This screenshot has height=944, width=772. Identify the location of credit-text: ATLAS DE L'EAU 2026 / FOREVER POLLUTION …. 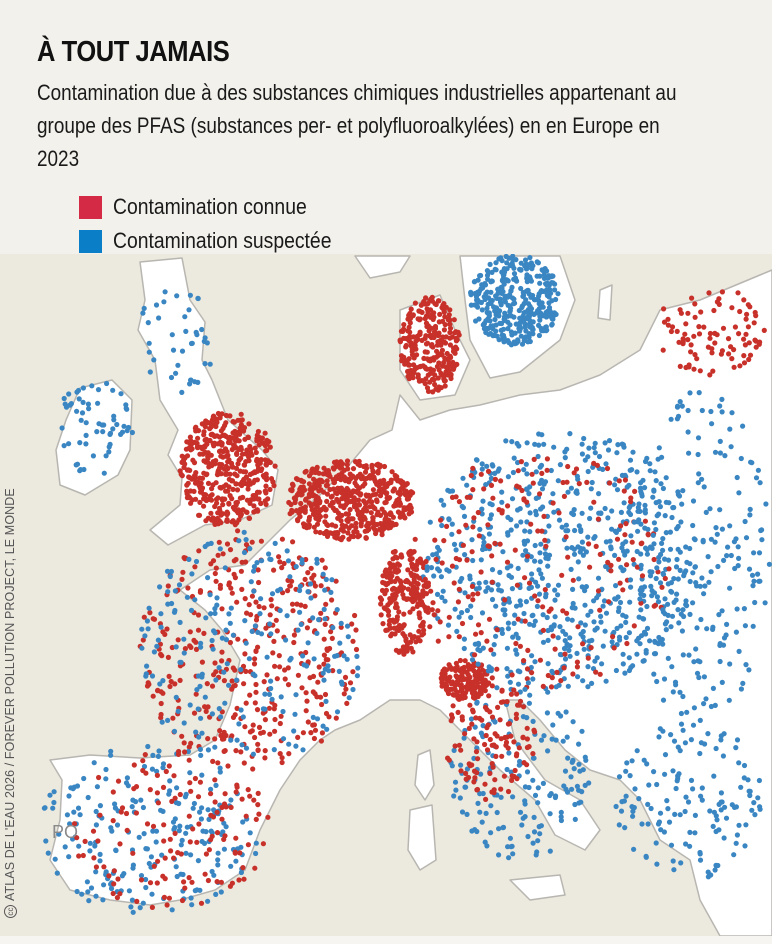
(10, 694).